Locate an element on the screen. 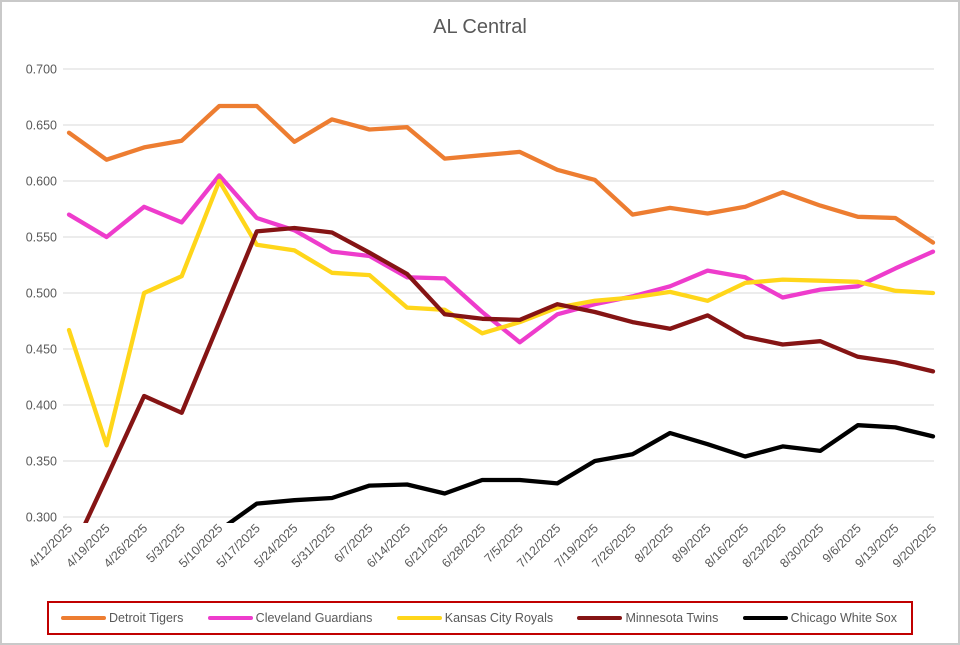 This screenshot has width=960, height=645. y-tick-label: 0.550 is located at coordinates (41, 238).